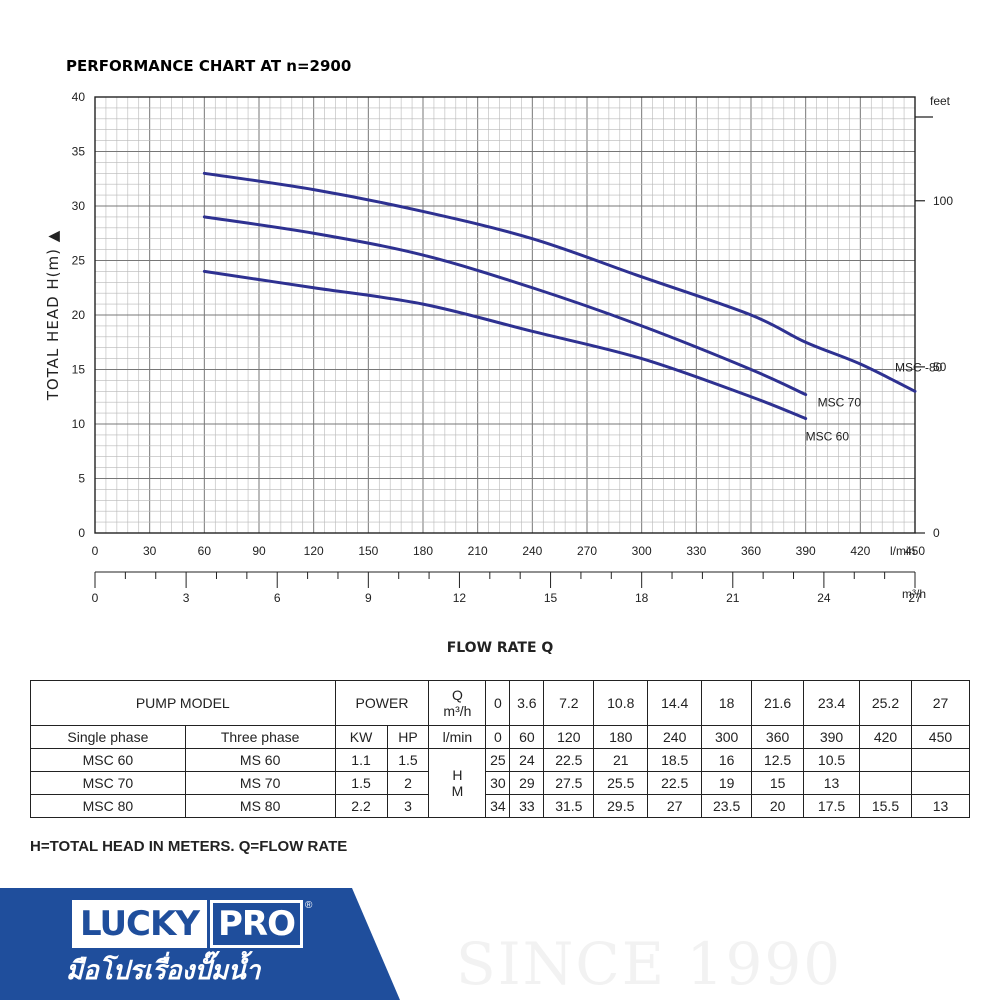 The width and height of the screenshot is (1000, 1000). I want to click on q-lmin-cell: 180, so click(621, 737).